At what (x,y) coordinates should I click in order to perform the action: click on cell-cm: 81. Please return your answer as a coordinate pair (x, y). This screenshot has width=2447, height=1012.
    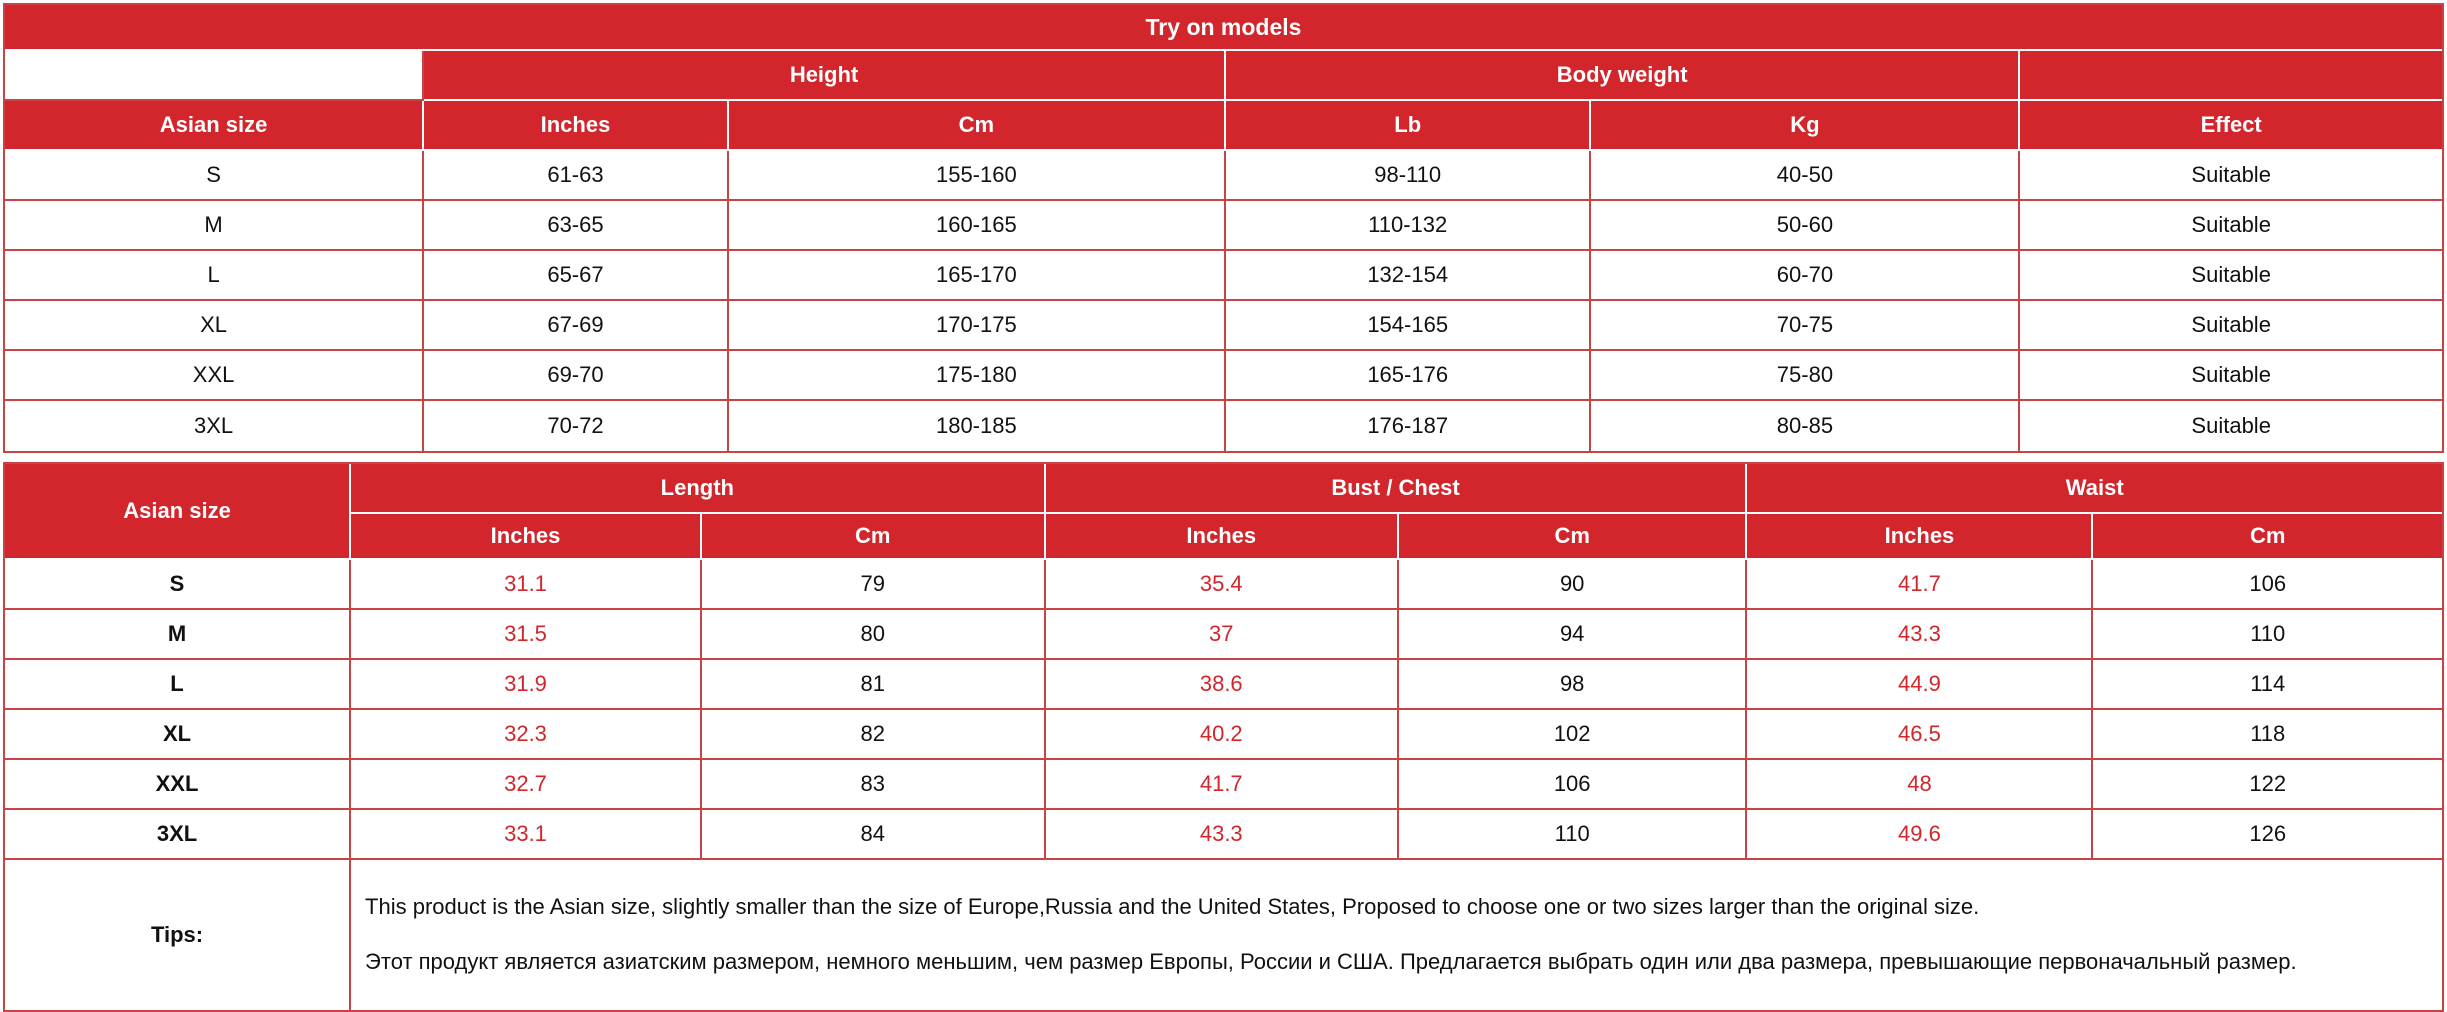
    Looking at the image, I should click on (873, 685).